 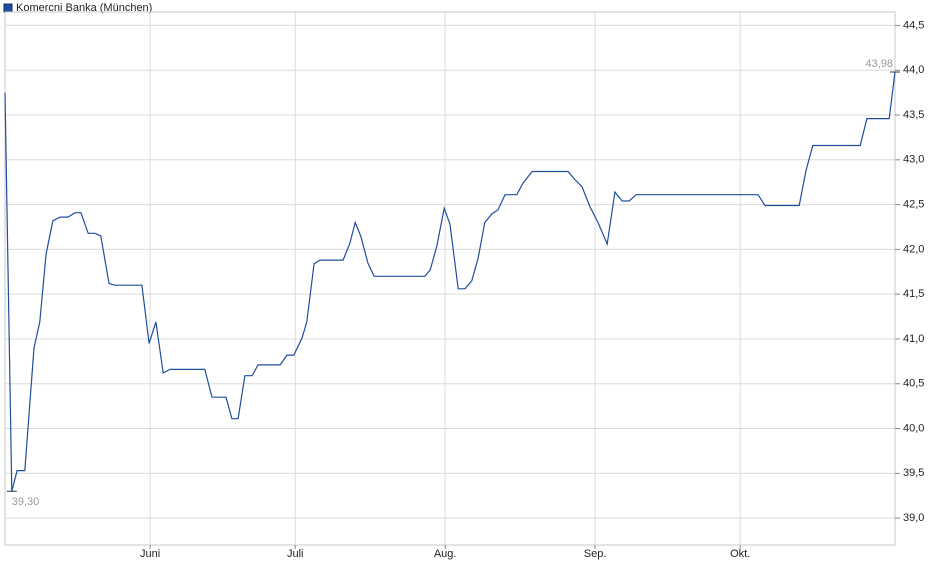 What do you see at coordinates (913, 249) in the screenshot?
I see `y-tick-label: 42,0` at bounding box center [913, 249].